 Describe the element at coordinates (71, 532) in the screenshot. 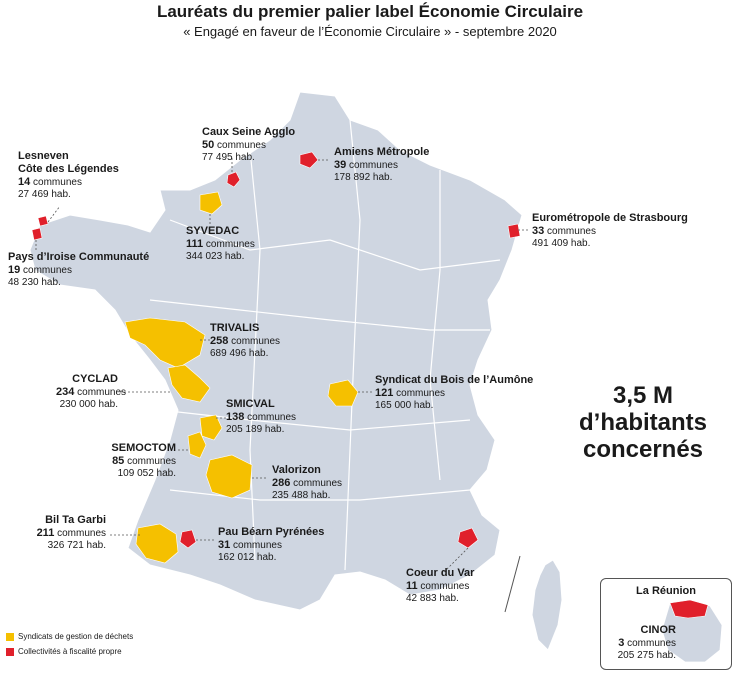

I see `label-bil-ta-garbi: Bil Ta Garbi 211 communes 326 721 hab.` at that location.